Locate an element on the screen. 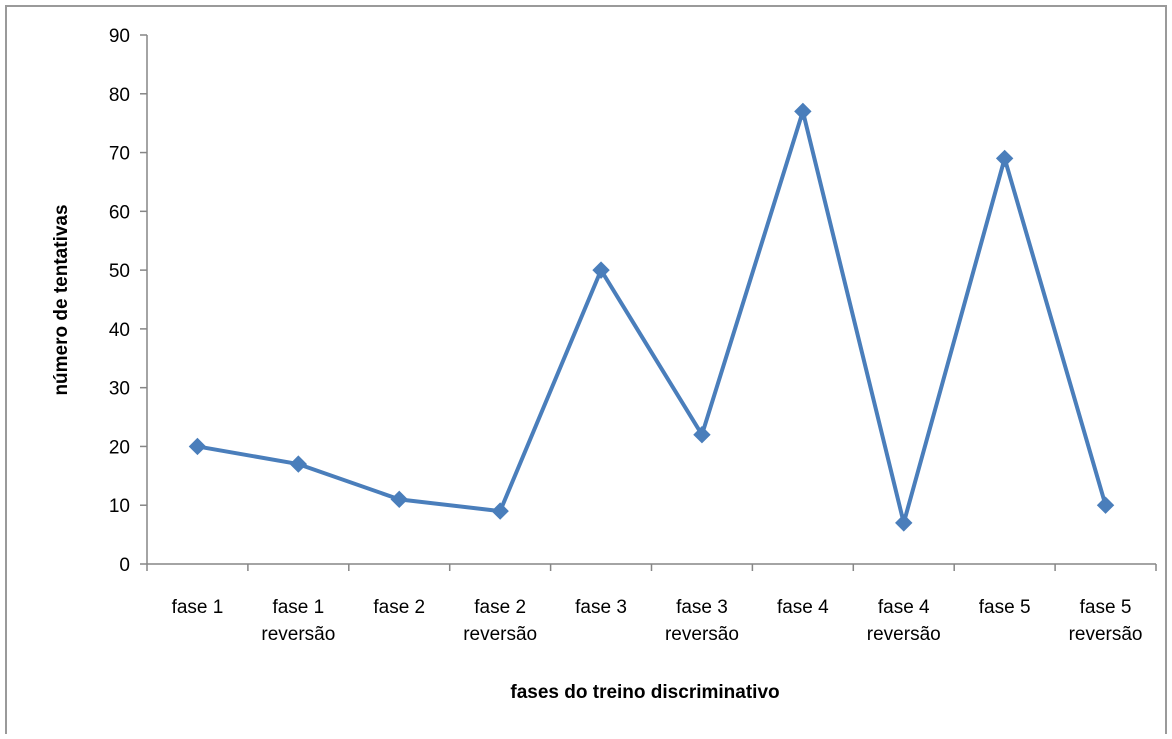 This screenshot has width=1172, height=739. y-tick-label: 40 is located at coordinates (119, 330).